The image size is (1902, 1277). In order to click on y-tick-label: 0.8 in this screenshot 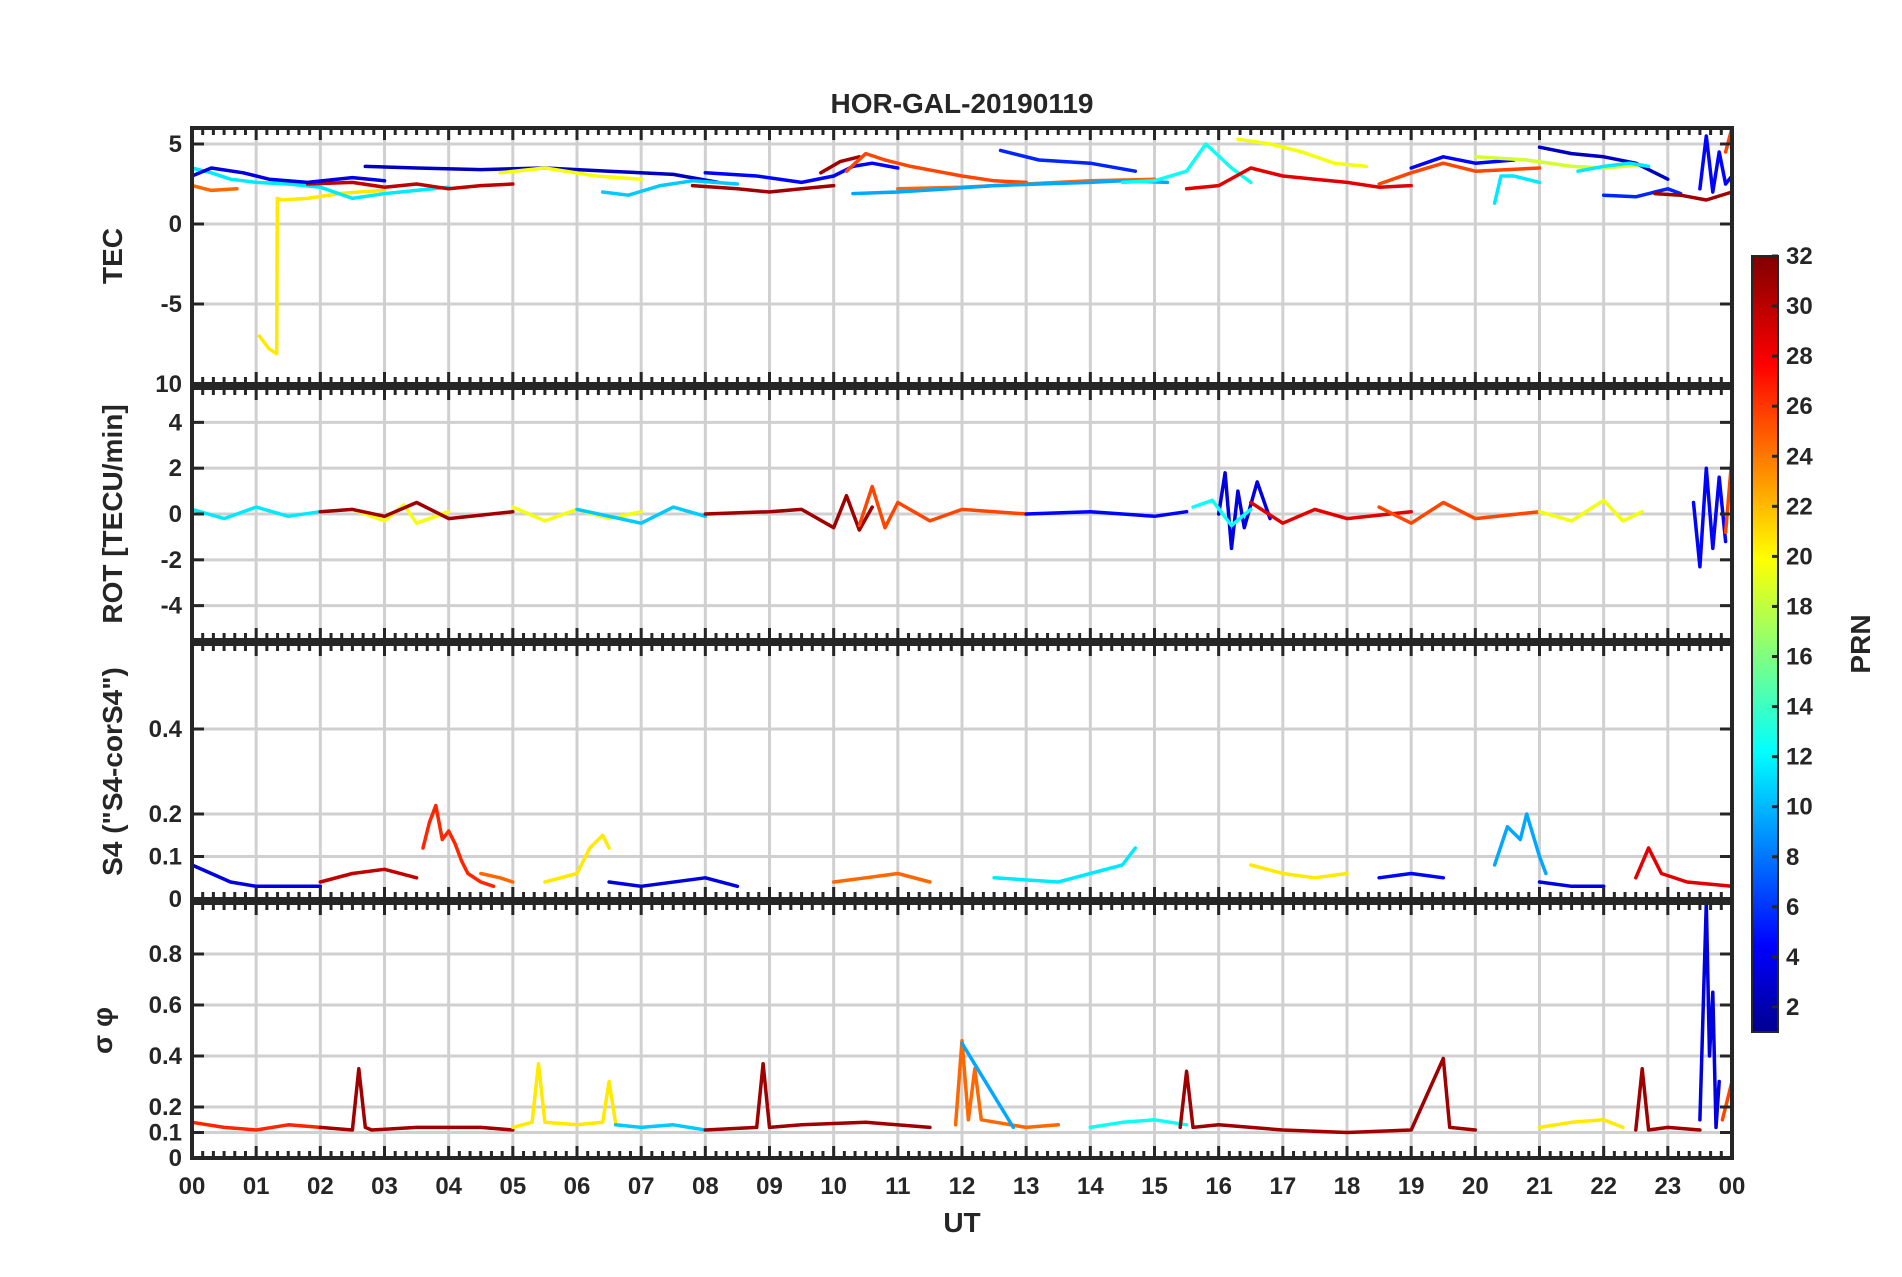, I will do `click(165, 954)`.